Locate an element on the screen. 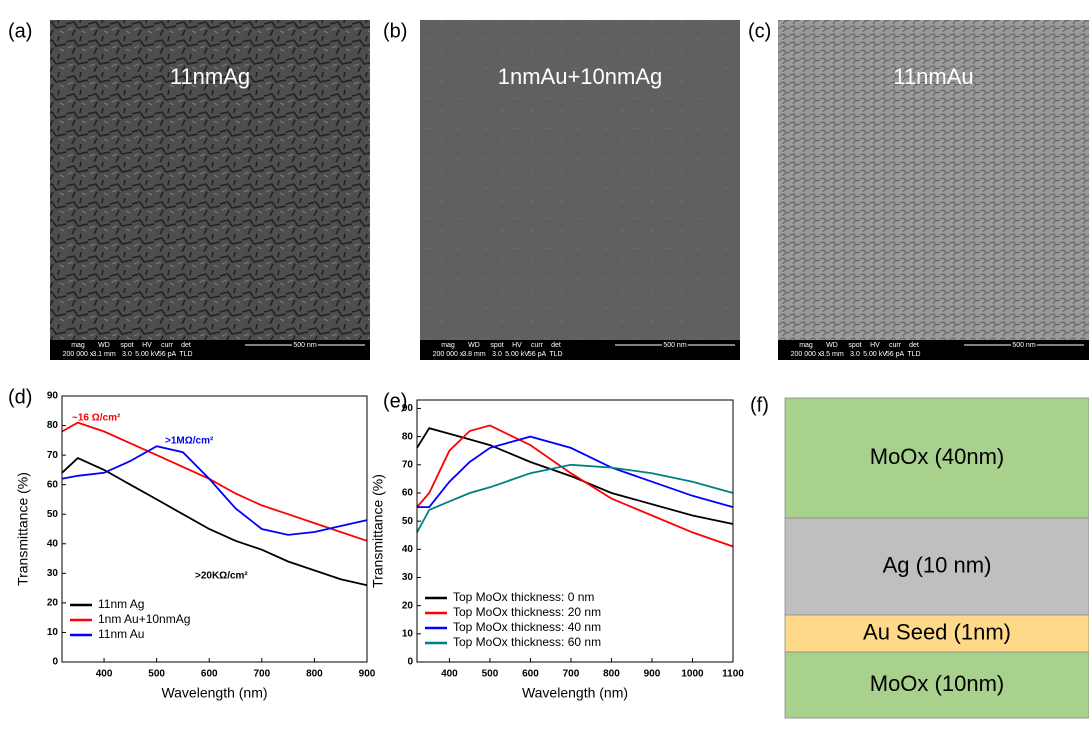 This screenshot has width=1089, height=734. x-tick-label: 500 is located at coordinates (490, 674).